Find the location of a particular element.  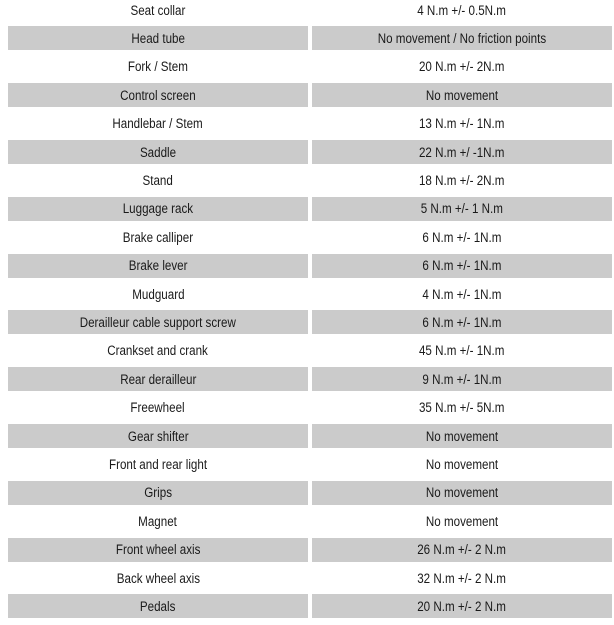

table-row: Handlebar / Stem 13 N.m +/- 1N.m is located at coordinates (307, 124).